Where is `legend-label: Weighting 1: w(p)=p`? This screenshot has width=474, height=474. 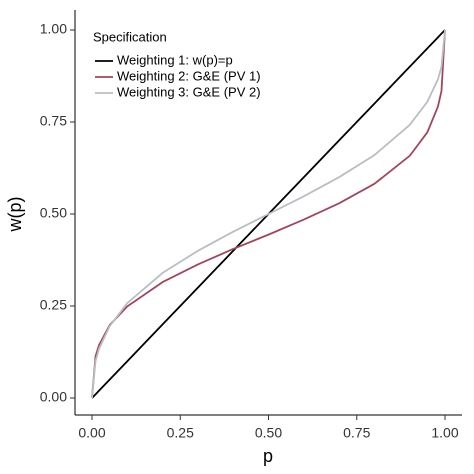
legend-label: Weighting 1: w(p)=p is located at coordinates (175, 59).